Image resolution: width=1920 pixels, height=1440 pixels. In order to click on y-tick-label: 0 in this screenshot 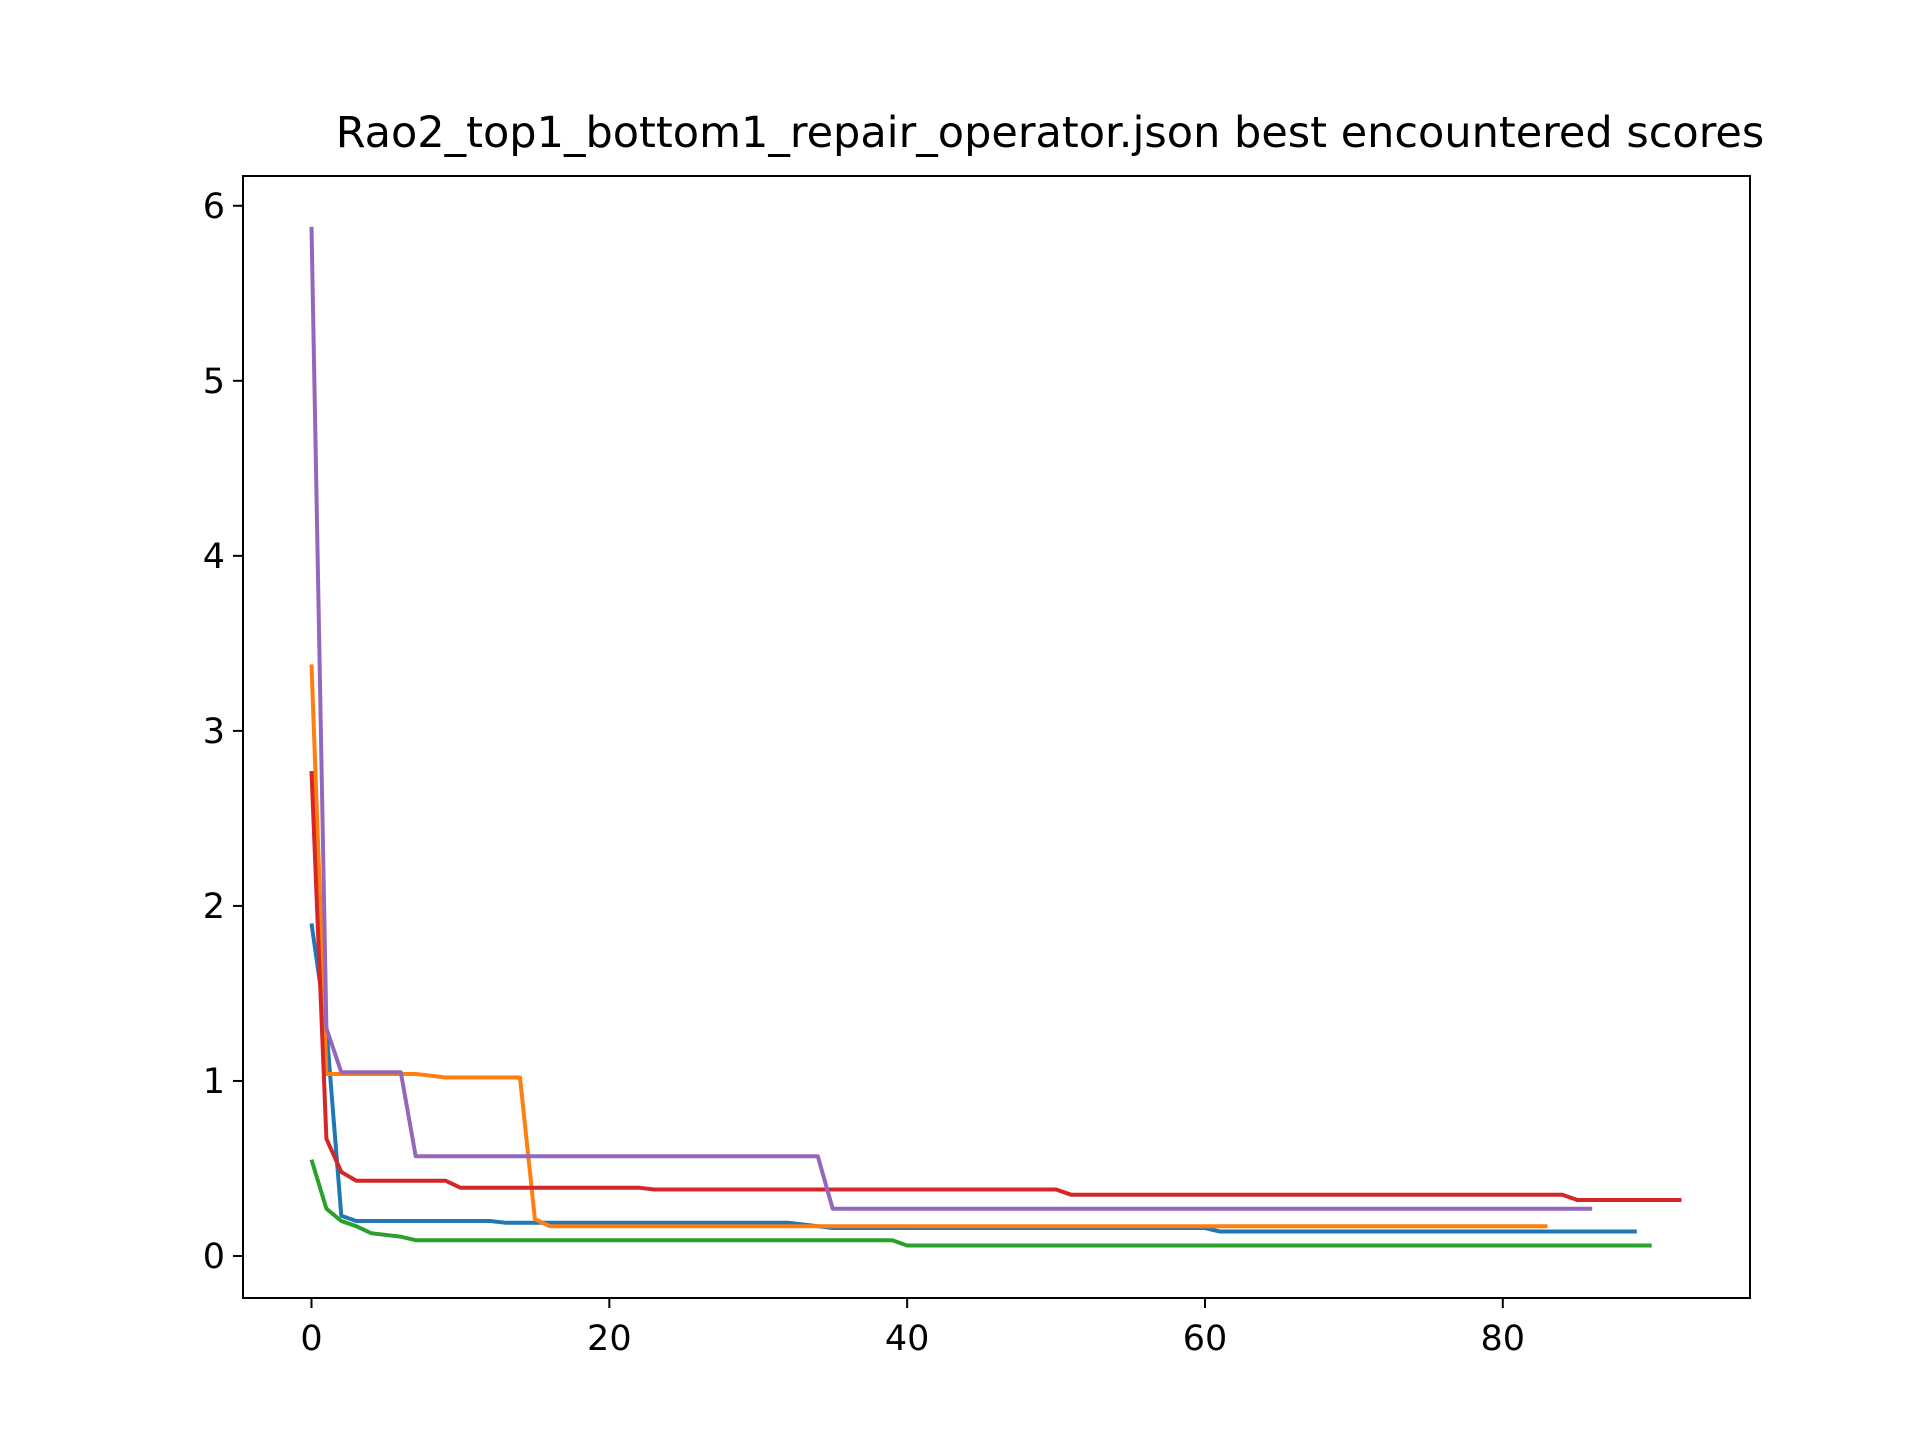, I will do `click(214, 1257)`.